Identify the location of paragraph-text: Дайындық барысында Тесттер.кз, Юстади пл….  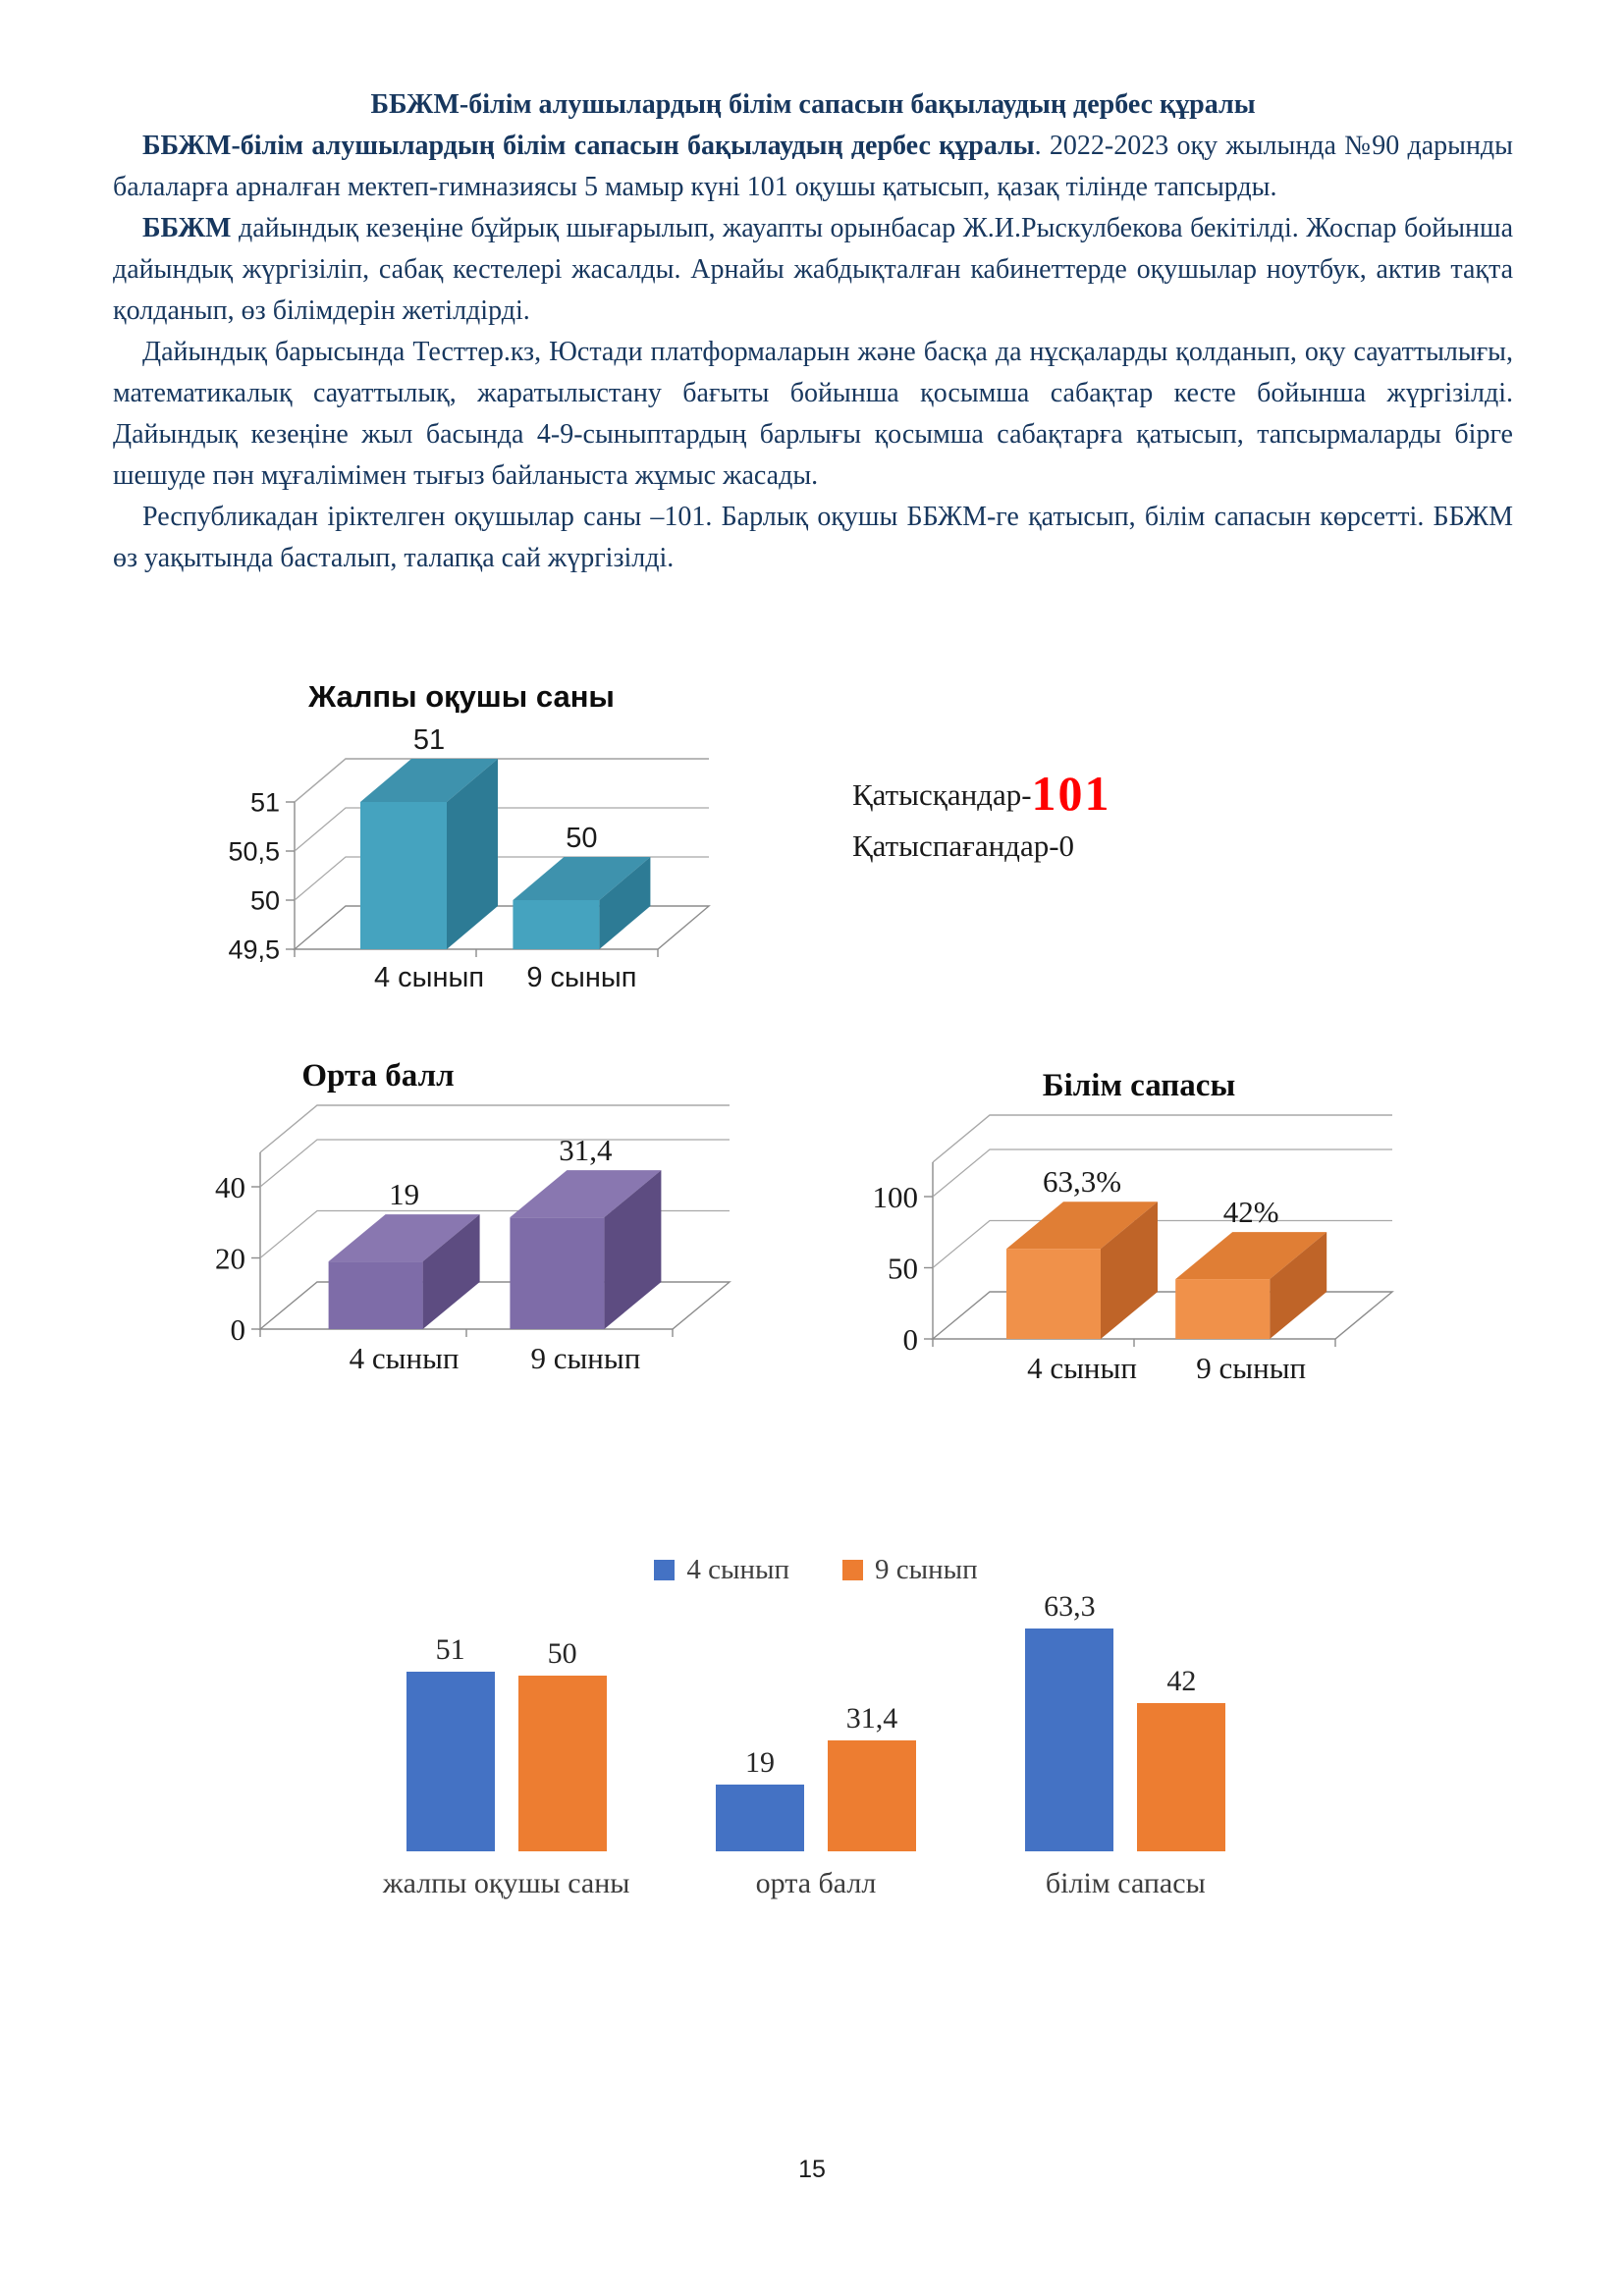
(813, 414).